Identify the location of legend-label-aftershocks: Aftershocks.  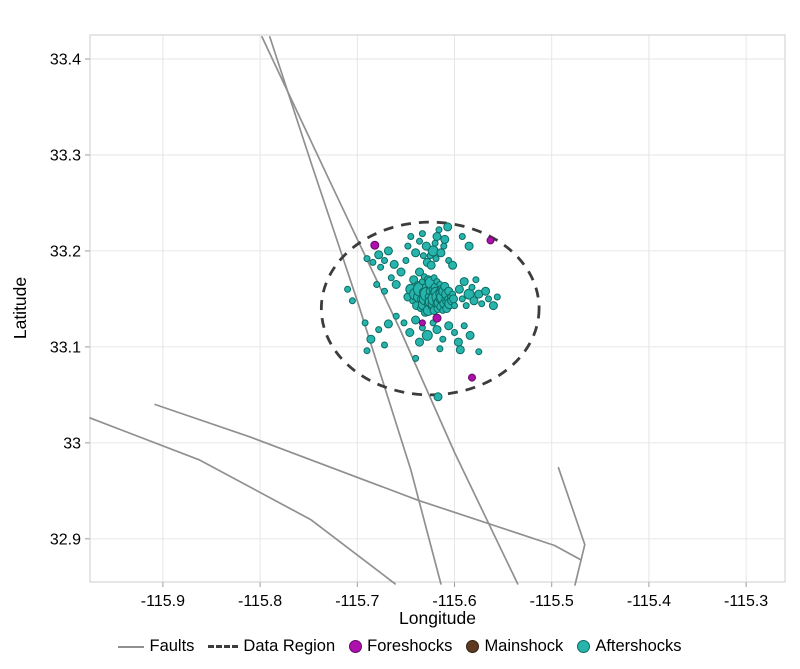
(638, 646).